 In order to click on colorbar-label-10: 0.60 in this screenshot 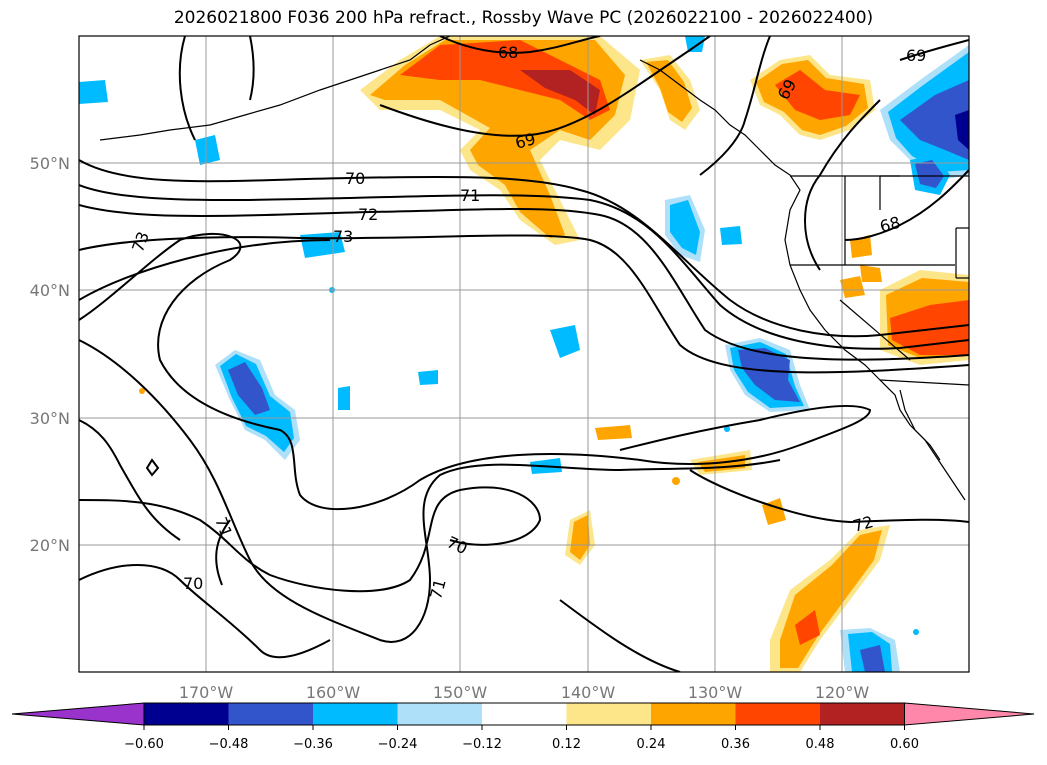, I will do `click(904, 744)`.